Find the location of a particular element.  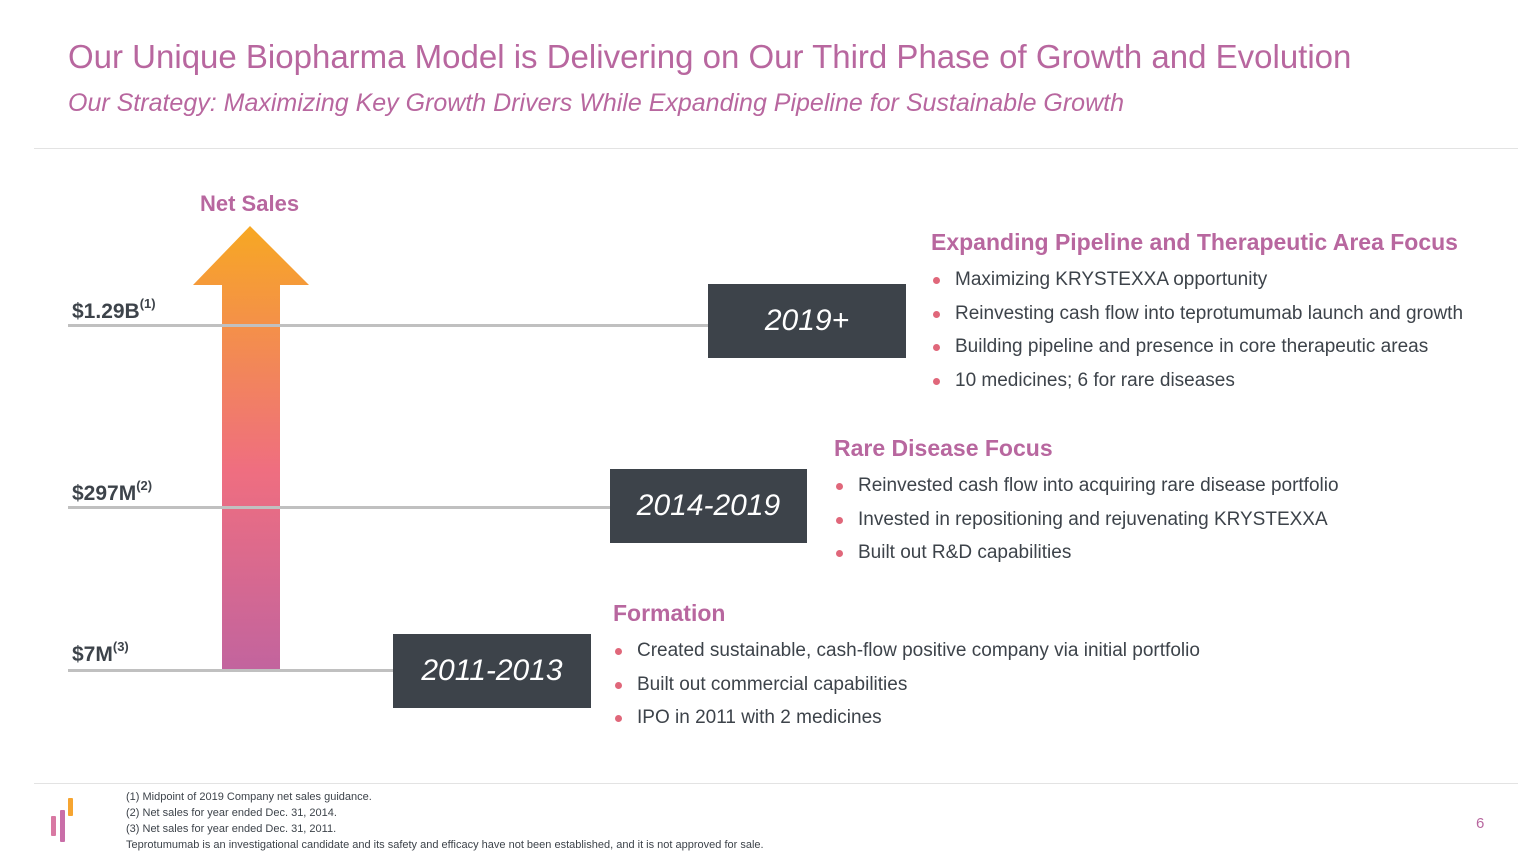

company-logo-icon is located at coordinates (62, 820).